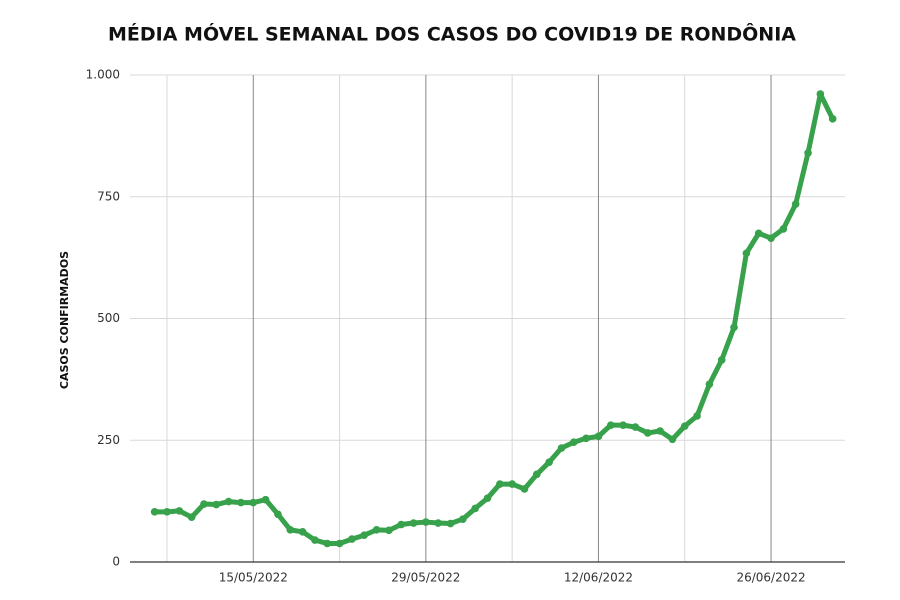 This screenshot has height=600, width=900. What do you see at coordinates (108, 196) in the screenshot?
I see `y-tick-label: 750` at bounding box center [108, 196].